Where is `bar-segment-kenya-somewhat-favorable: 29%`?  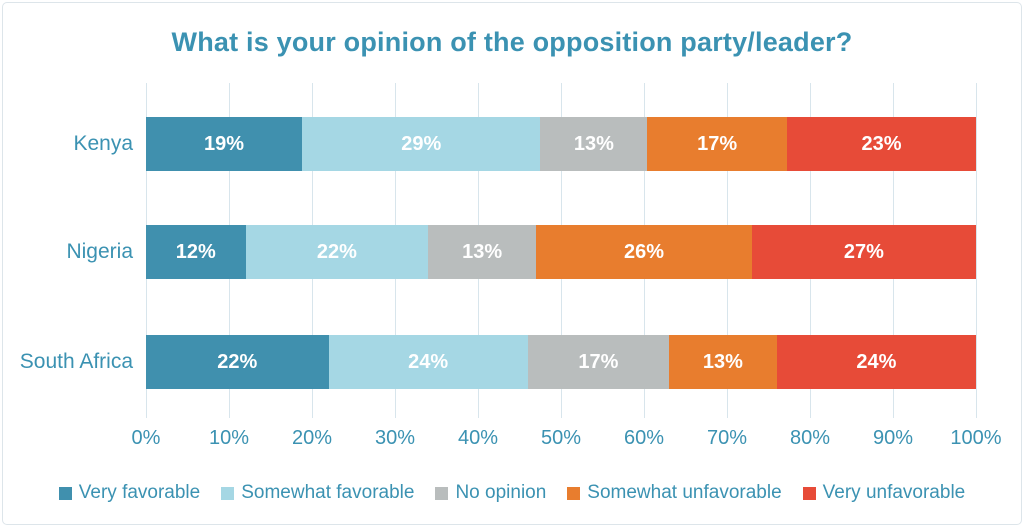 bar-segment-kenya-somewhat-favorable: 29% is located at coordinates (421, 144).